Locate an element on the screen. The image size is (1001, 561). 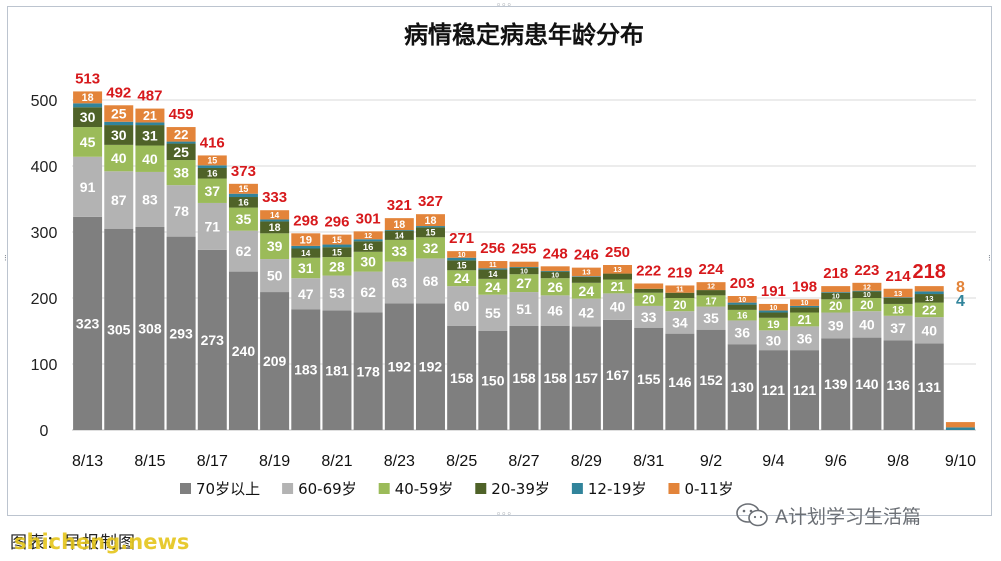
bar-total-label: 248 is located at coordinates (555, 253).